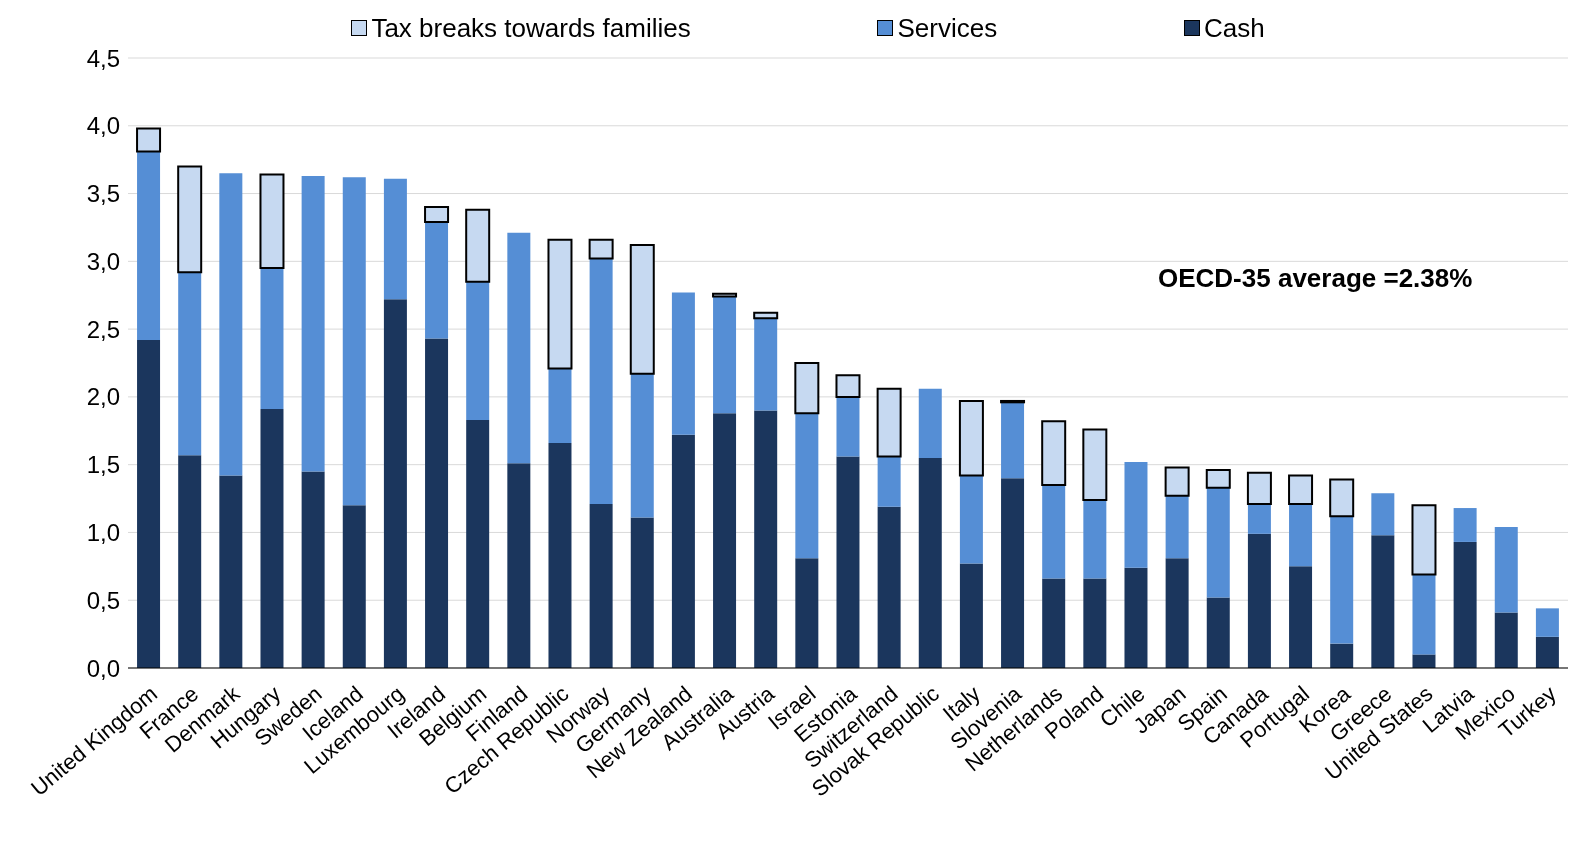 This screenshot has height=841, width=1579. What do you see at coordinates (103, 261) in the screenshot?
I see `y-tick-label: 3,0` at bounding box center [103, 261].